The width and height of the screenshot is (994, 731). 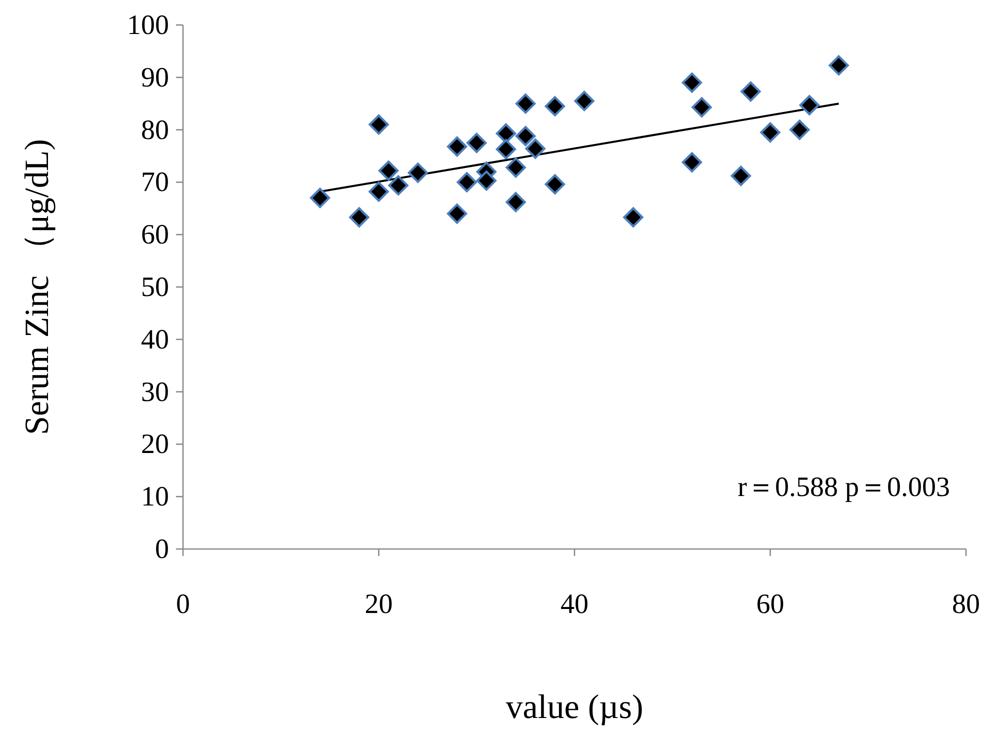 What do you see at coordinates (162, 549) in the screenshot?
I see `y-tick-label: 0` at bounding box center [162, 549].